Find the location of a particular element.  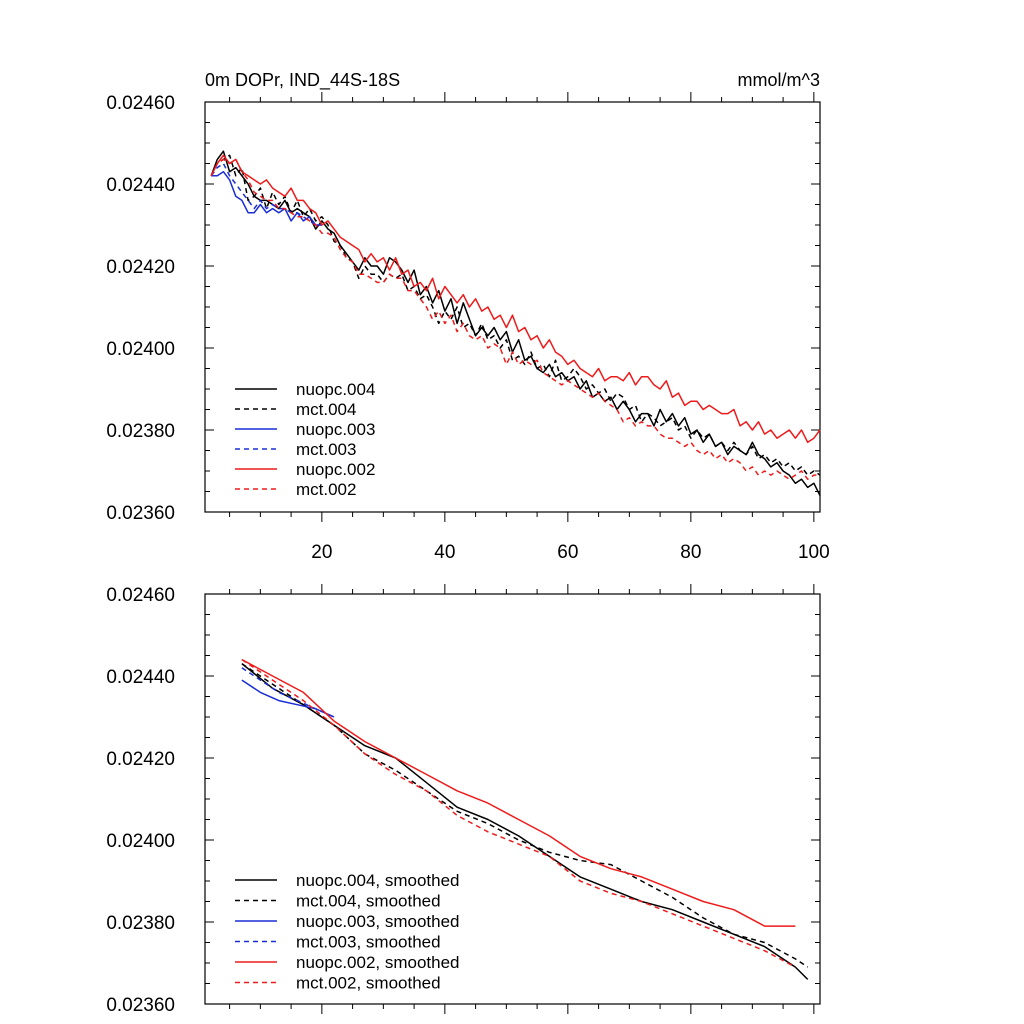

units-label: mmol/m^3 is located at coordinates (779, 80).